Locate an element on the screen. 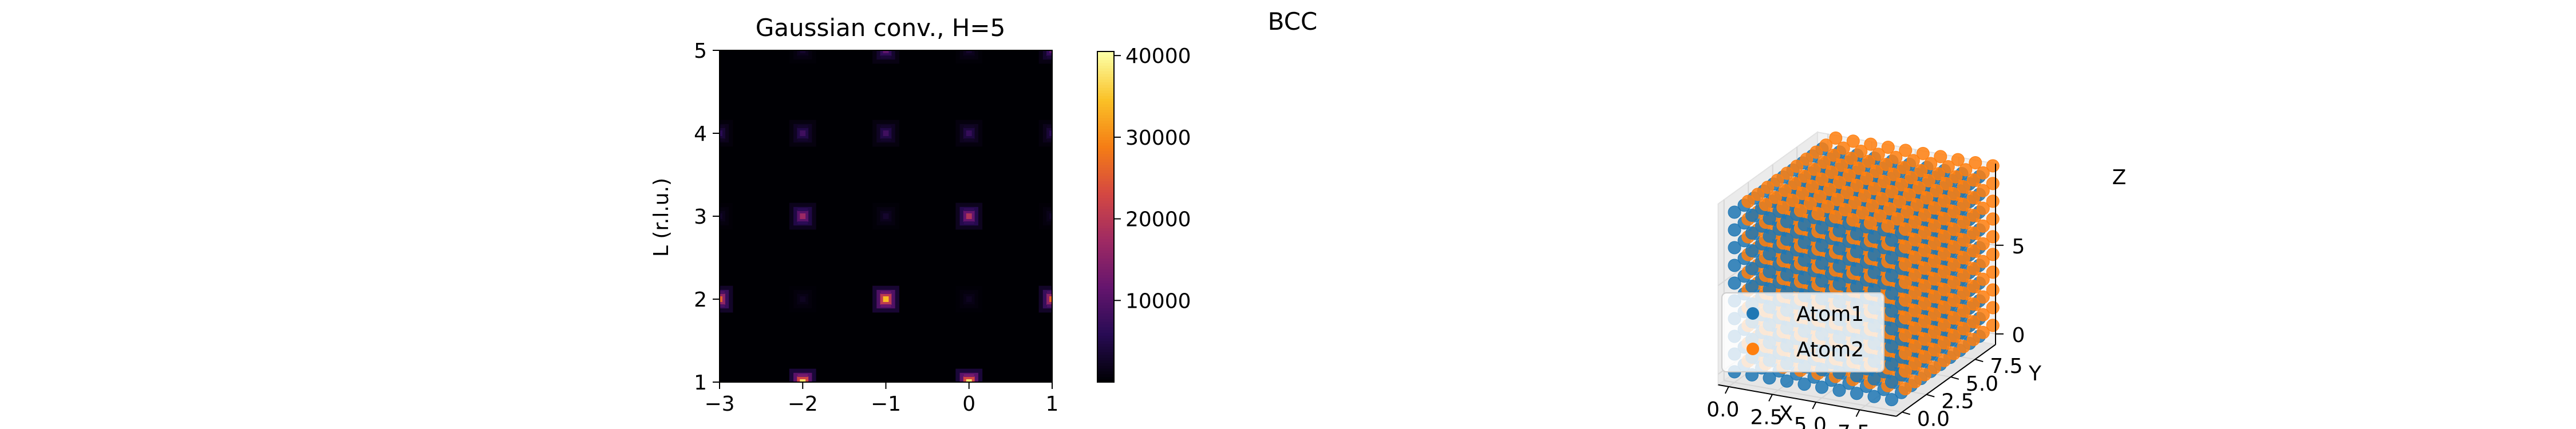 The image size is (2576, 429). heatmap-y-axis: 1 2 3 4 5 is located at coordinates (707, 217).